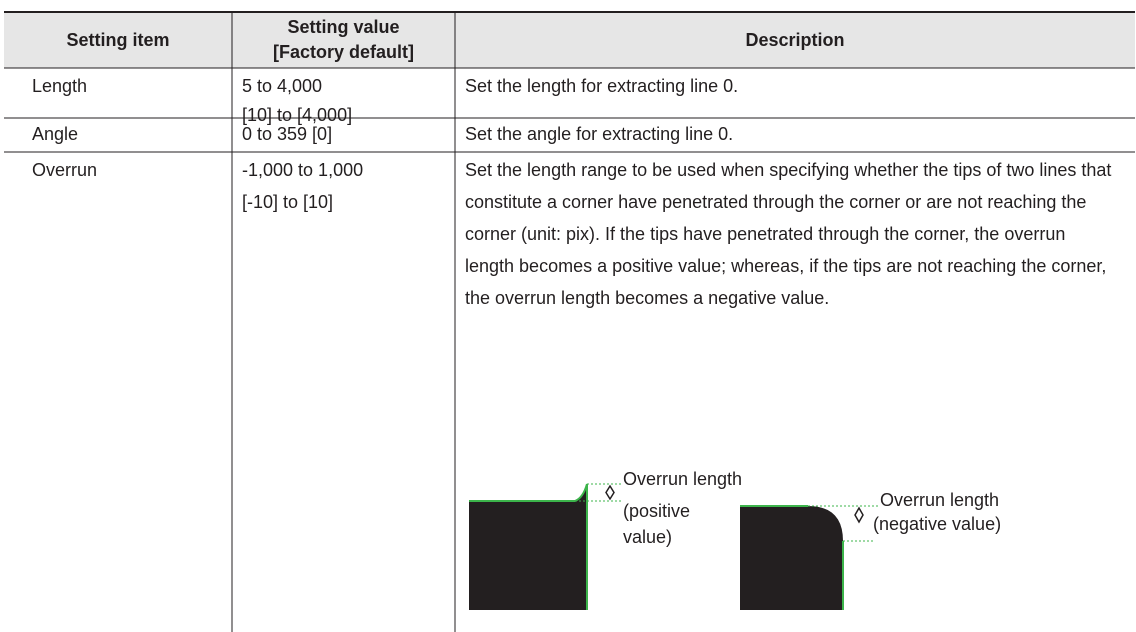 The image size is (1136, 632). I want to click on cell: 0 to 359 [0], so click(287, 134).